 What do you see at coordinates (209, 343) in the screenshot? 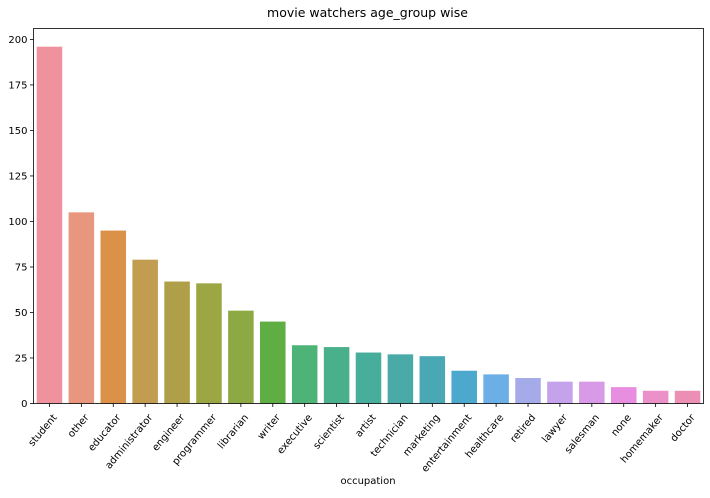
I see `bar-programmer` at bounding box center [209, 343].